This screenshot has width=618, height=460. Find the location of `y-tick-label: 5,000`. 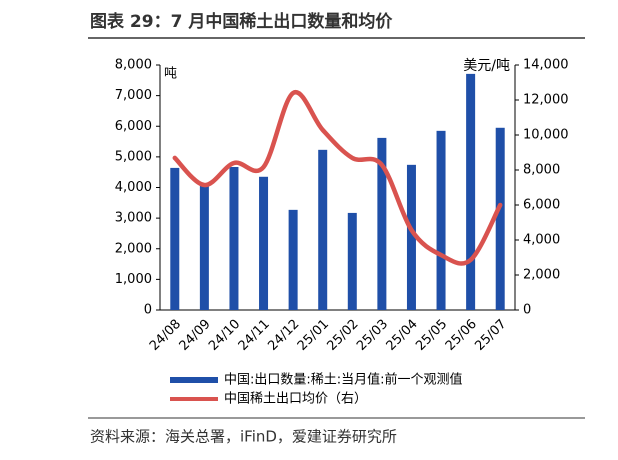

y-tick-label: 5,000 is located at coordinates (133, 156).